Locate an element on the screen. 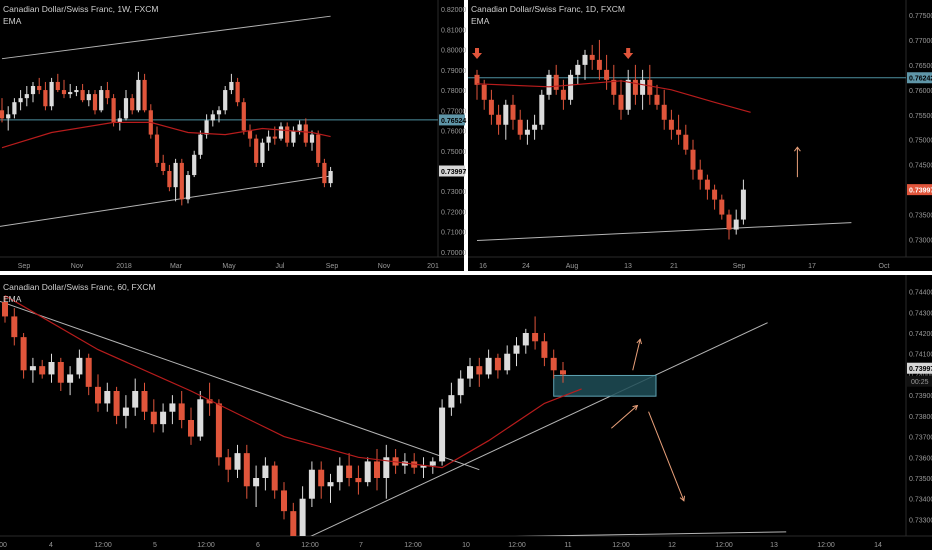 The image size is (932, 550). level-price-tag-bg is located at coordinates (452, 120).